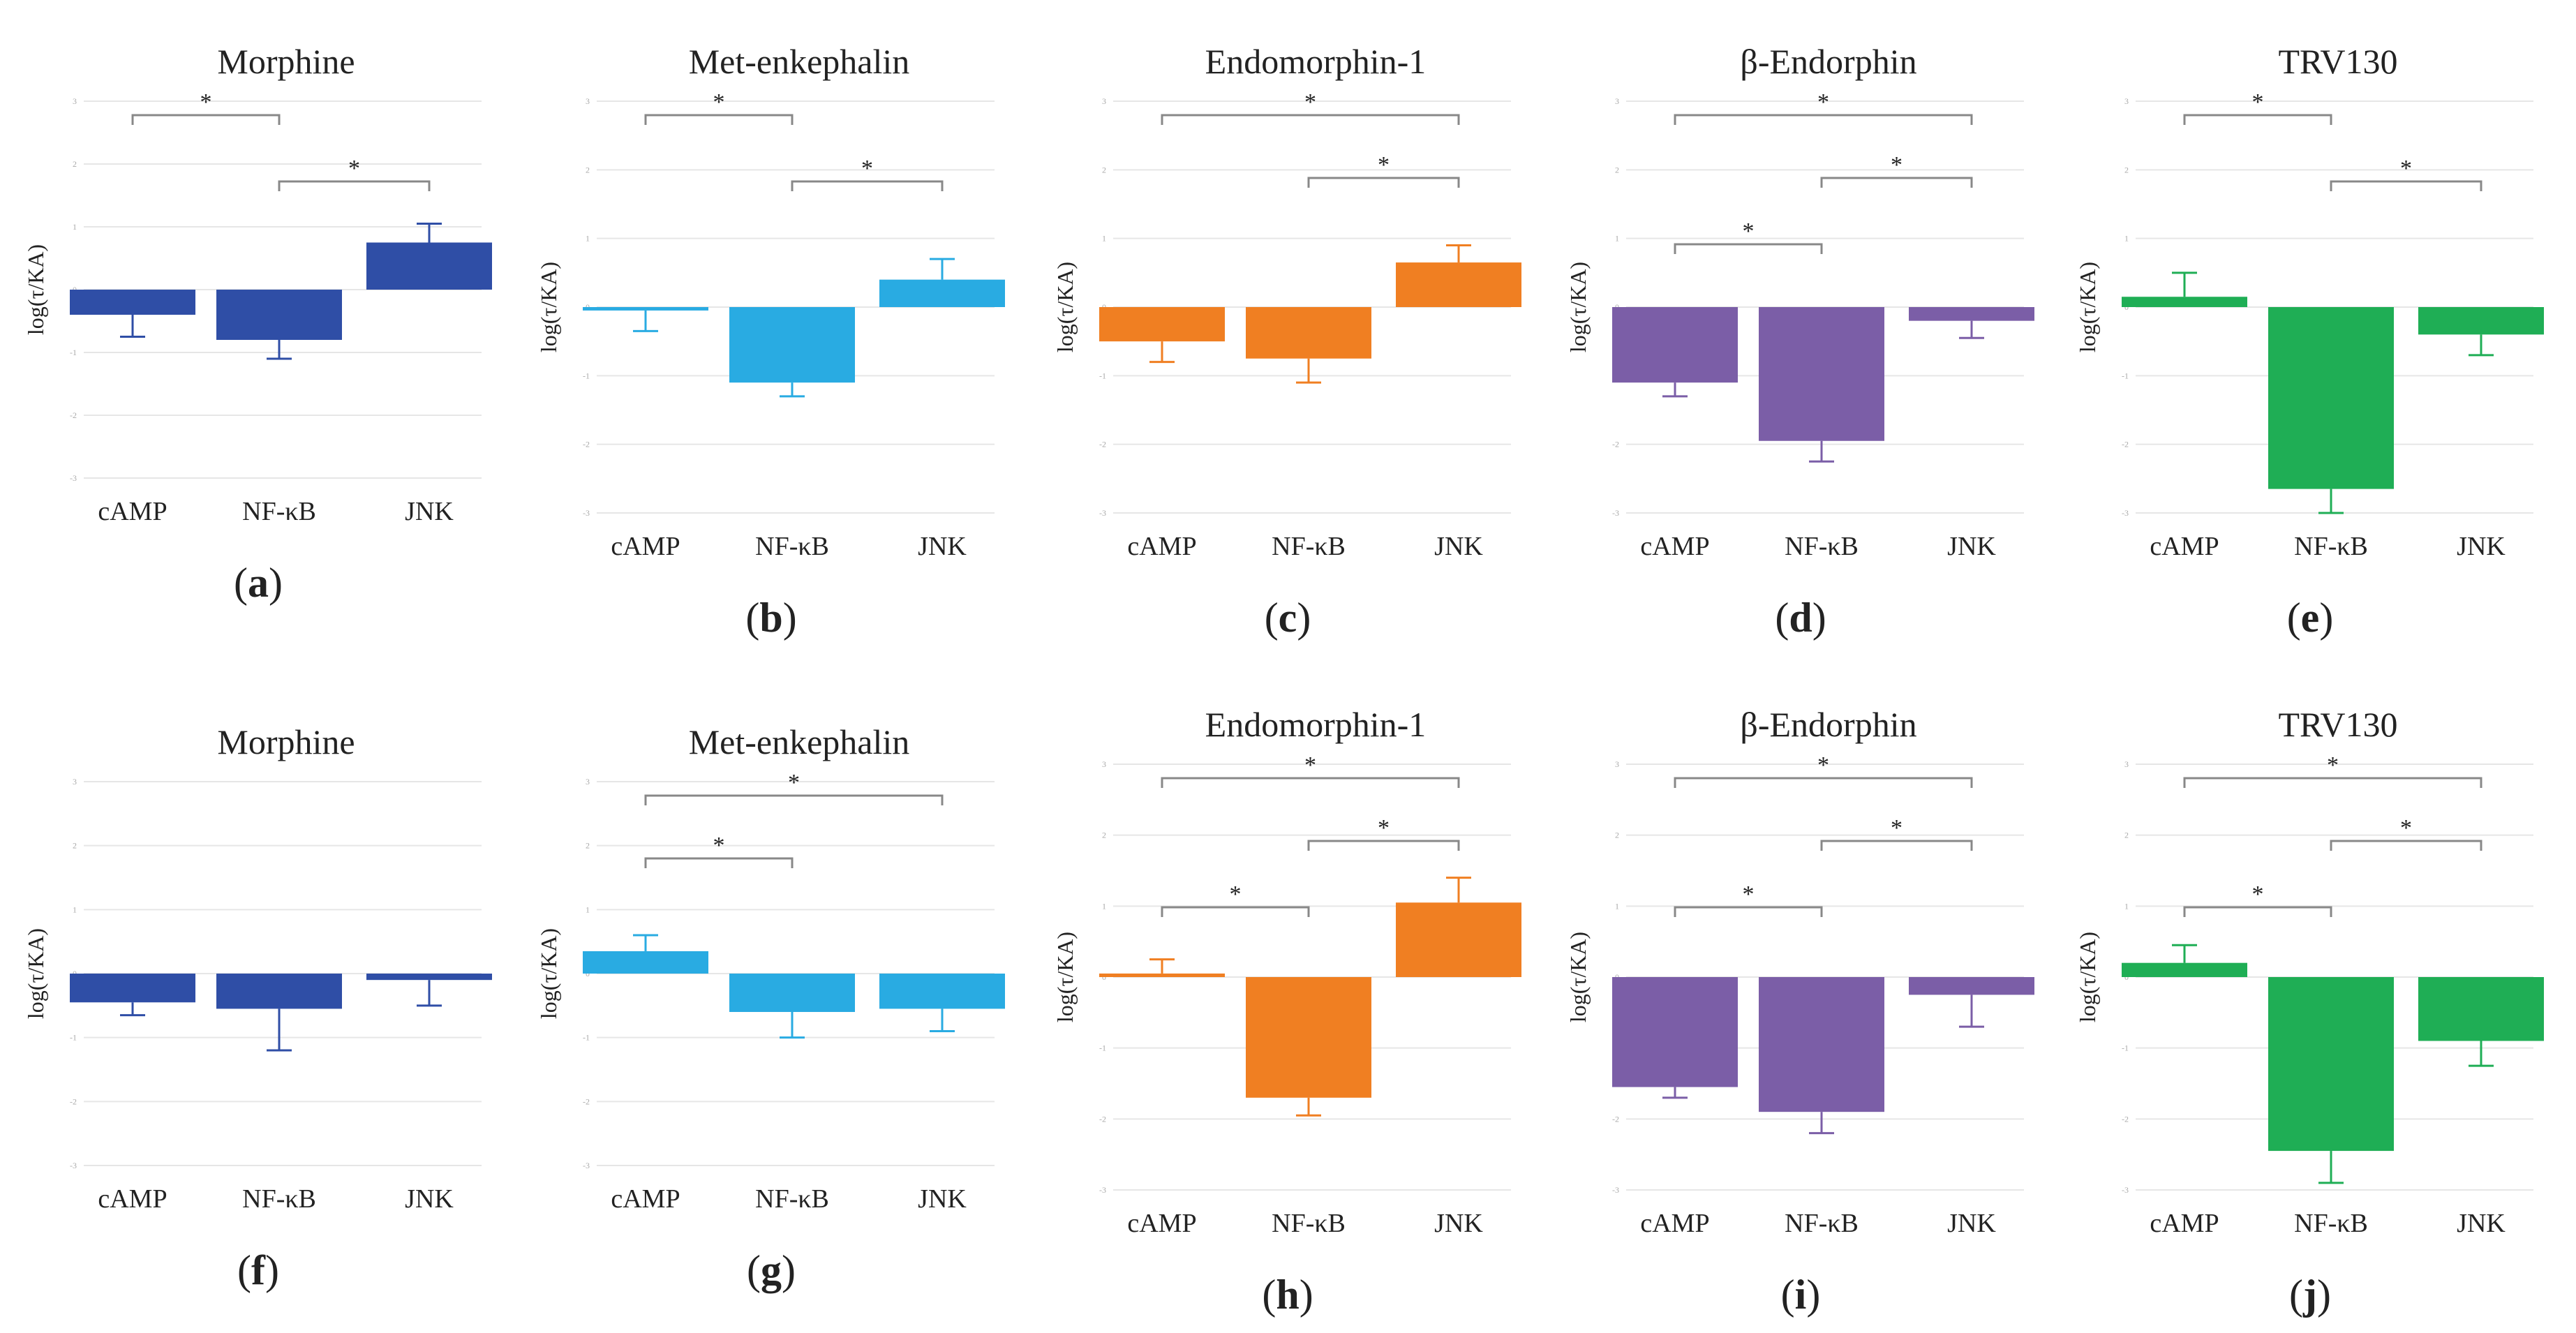  What do you see at coordinates (258, 583) in the screenshot?
I see `panel-label: (a)` at bounding box center [258, 583].